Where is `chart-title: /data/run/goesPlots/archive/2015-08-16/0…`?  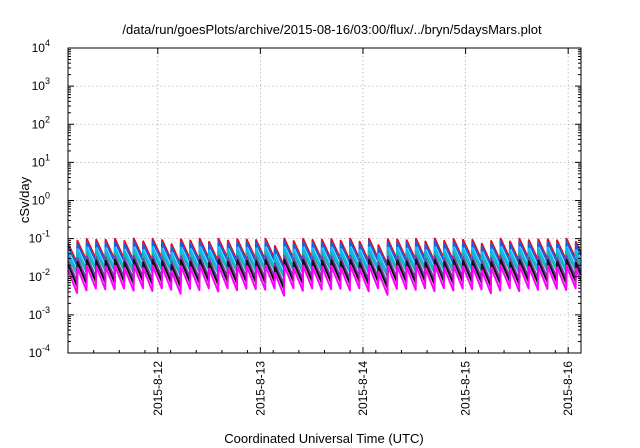 chart-title: /data/run/goesPlots/archive/2015-08-16/0… is located at coordinates (332, 29).